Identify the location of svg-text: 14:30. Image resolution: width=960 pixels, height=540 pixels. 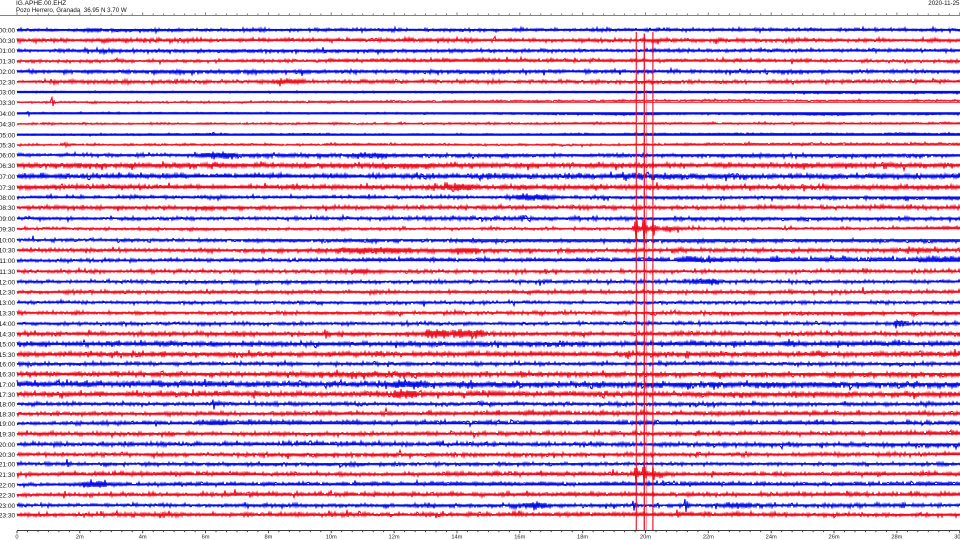
(8, 334).